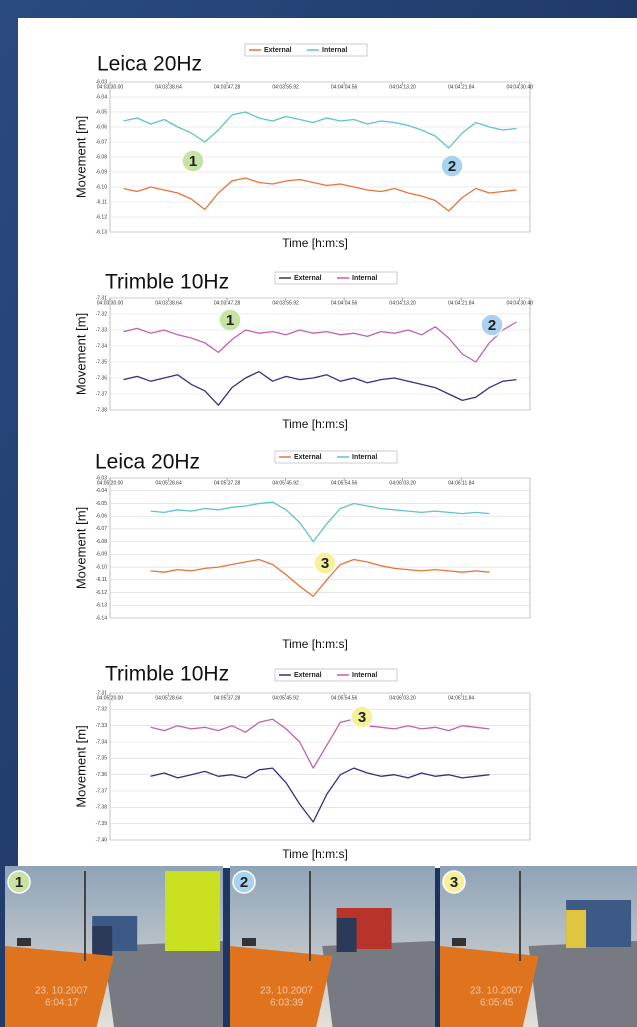 This screenshot has height=1027, width=637. What do you see at coordinates (102, 824) in the screenshot?
I see `y-tick-label: -7.39` at bounding box center [102, 824].